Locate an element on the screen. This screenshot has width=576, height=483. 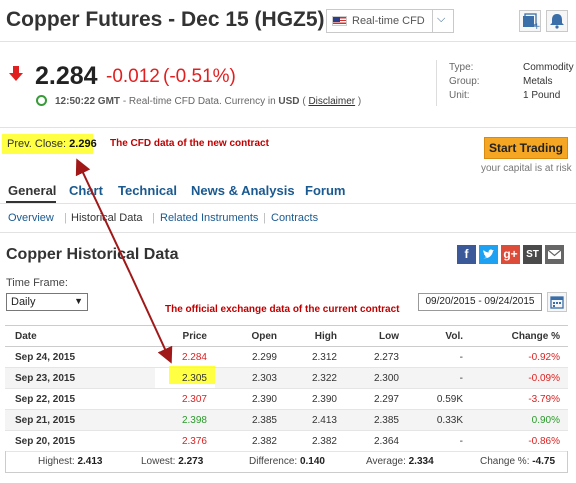
cell-change: -0.92% is located at coordinates (519, 357).